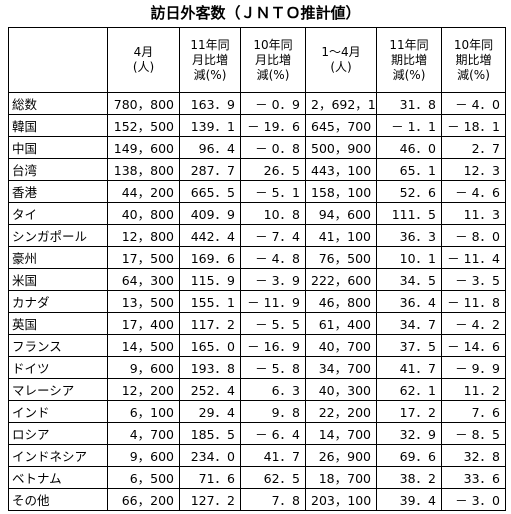  Describe the element at coordinates (409, 147) in the screenshot. I see `value-cell: 46．0` at that location.